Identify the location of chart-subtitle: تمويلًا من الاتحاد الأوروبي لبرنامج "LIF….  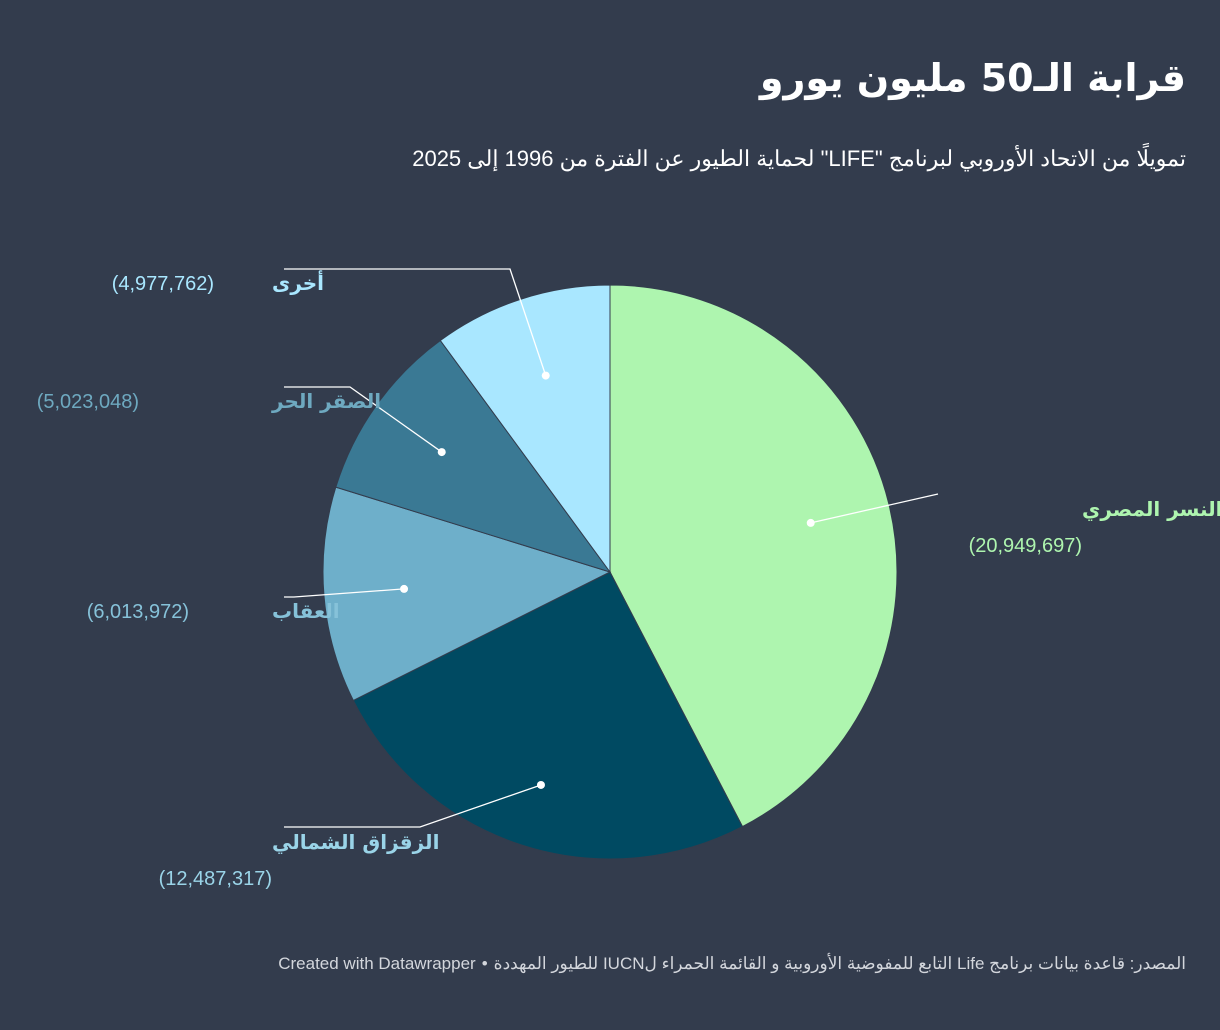
(799, 158).